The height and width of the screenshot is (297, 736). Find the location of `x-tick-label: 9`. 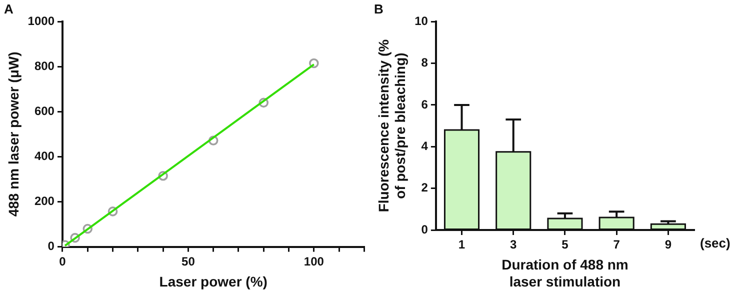

x-tick-label: 9 is located at coordinates (668, 245).